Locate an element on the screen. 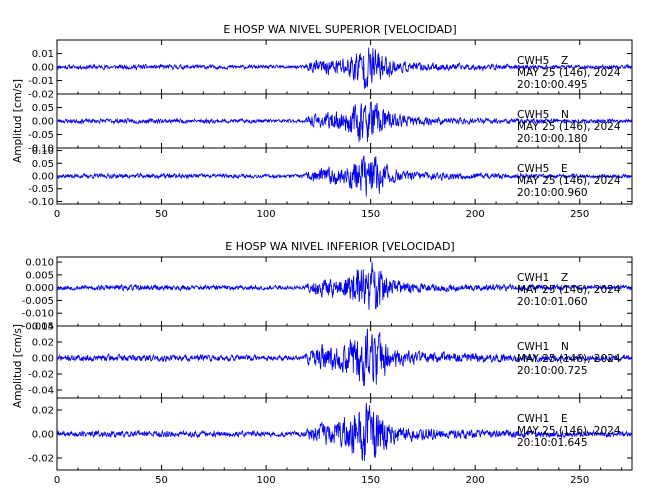 Image resolution: width=650 pixels, height=500 pixels. time-label: 20:10:00.180 is located at coordinates (552, 139).